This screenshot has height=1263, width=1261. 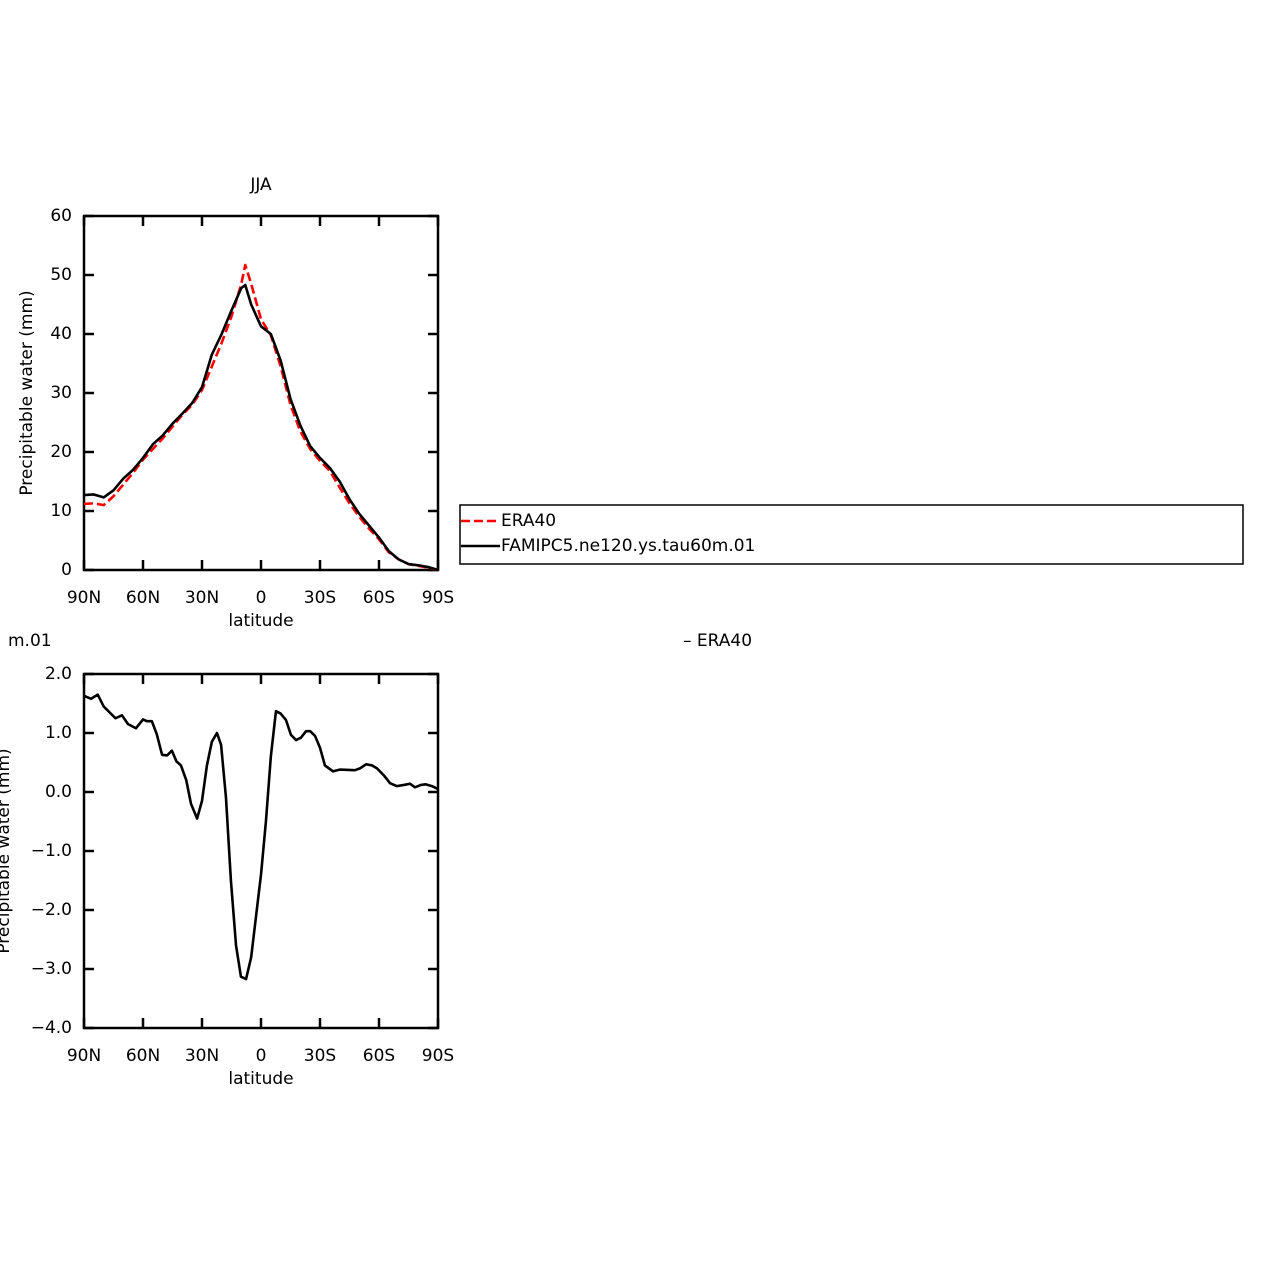 I want to click on legend-label: FAMIPC5.ne120.ys.tau60m.01, so click(x=628, y=546).